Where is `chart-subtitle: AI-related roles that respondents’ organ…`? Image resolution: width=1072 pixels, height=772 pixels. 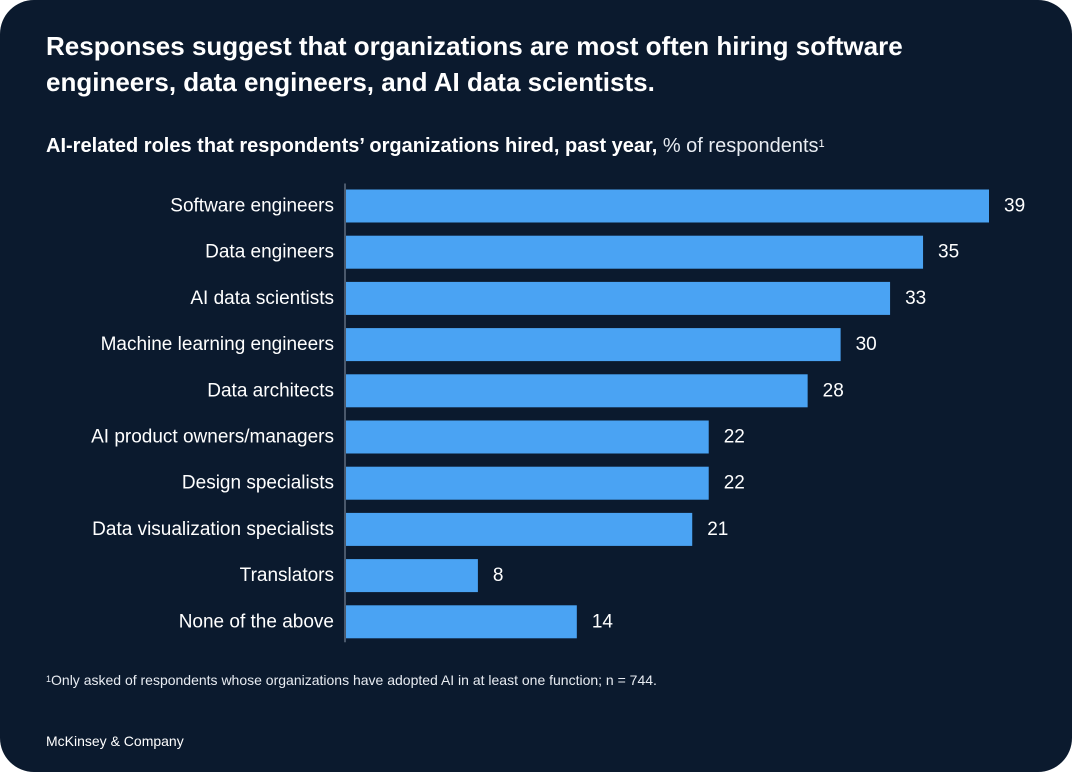
chart-subtitle: AI-related roles that respondents’ organ… is located at coordinates (435, 146).